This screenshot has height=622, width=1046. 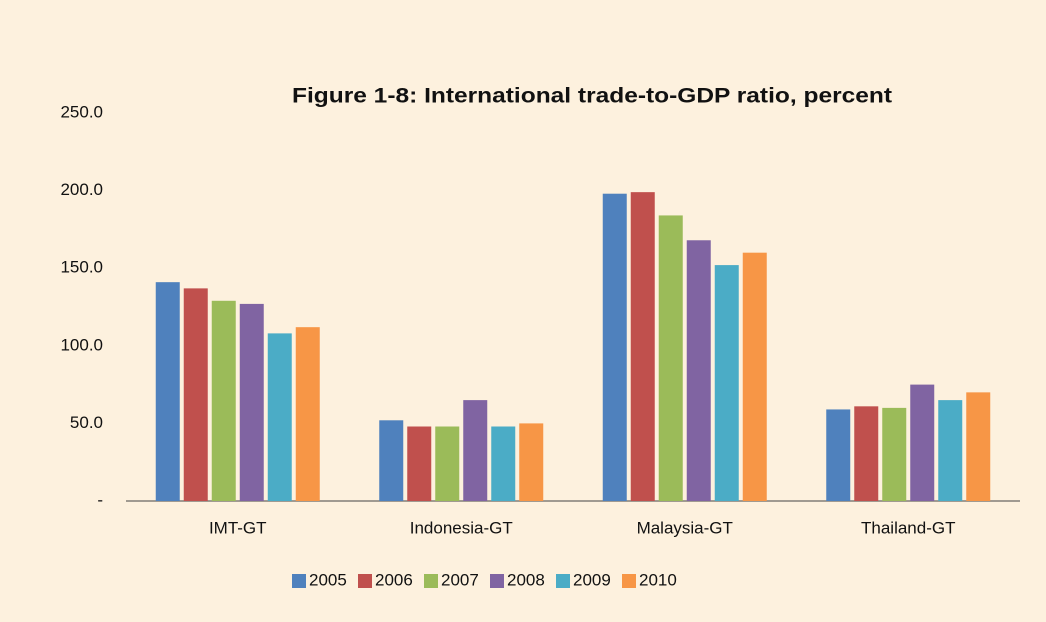 I want to click on legend-label: 2010, so click(x=658, y=579).